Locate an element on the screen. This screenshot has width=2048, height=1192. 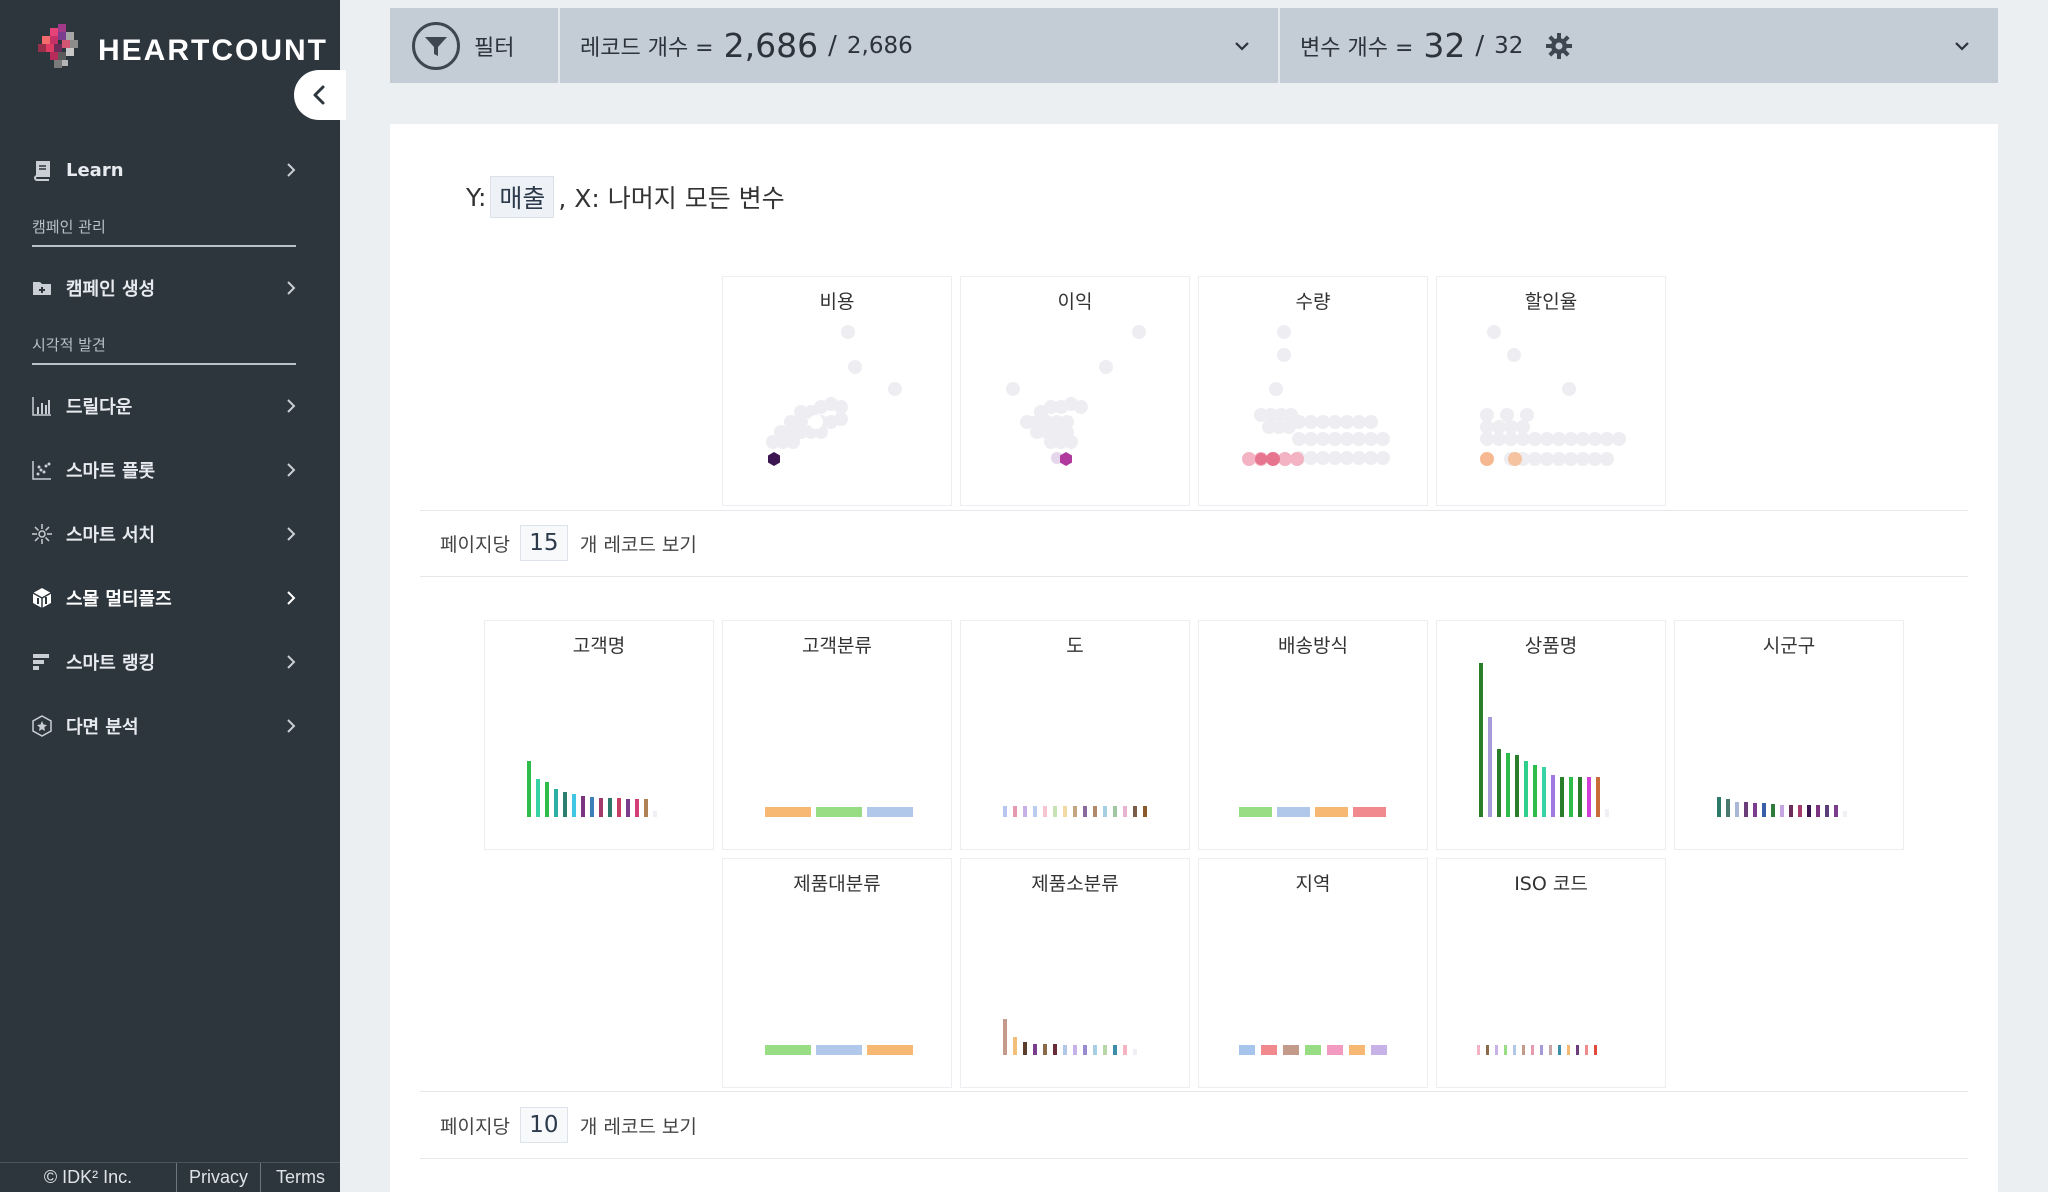
categorical-card-product-name: 상품명 is located at coordinates (1551, 735).